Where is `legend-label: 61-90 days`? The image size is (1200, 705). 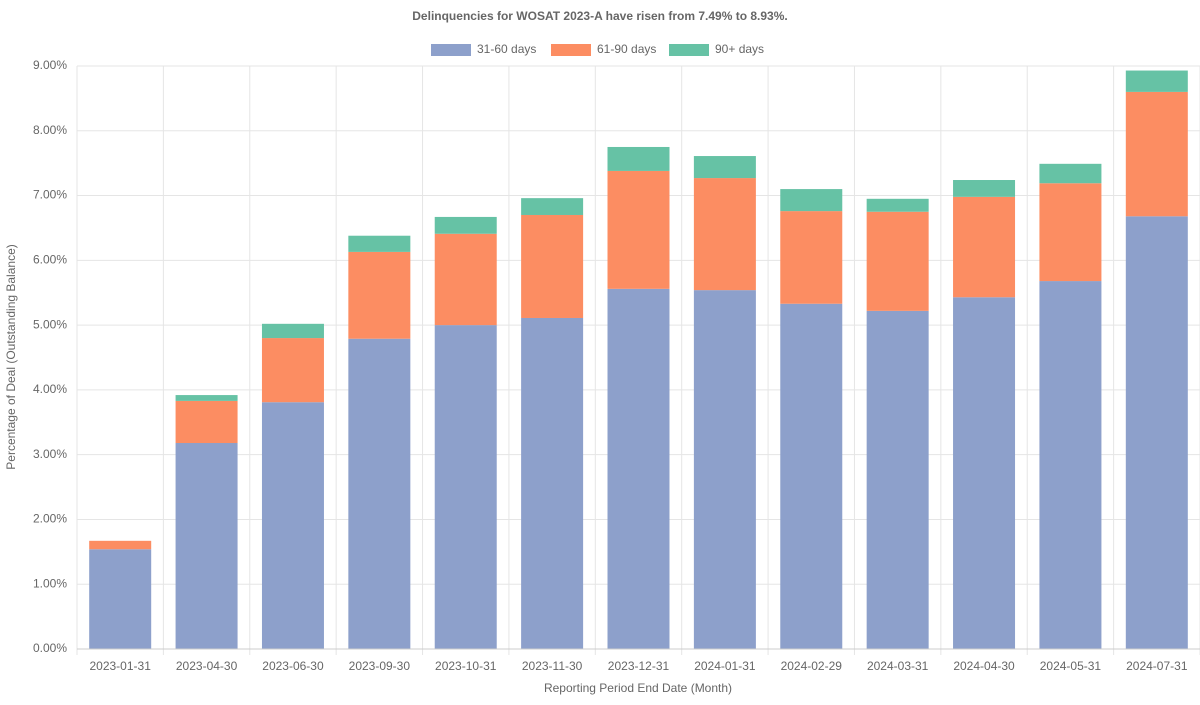 legend-label: 61-90 days is located at coordinates (626, 49).